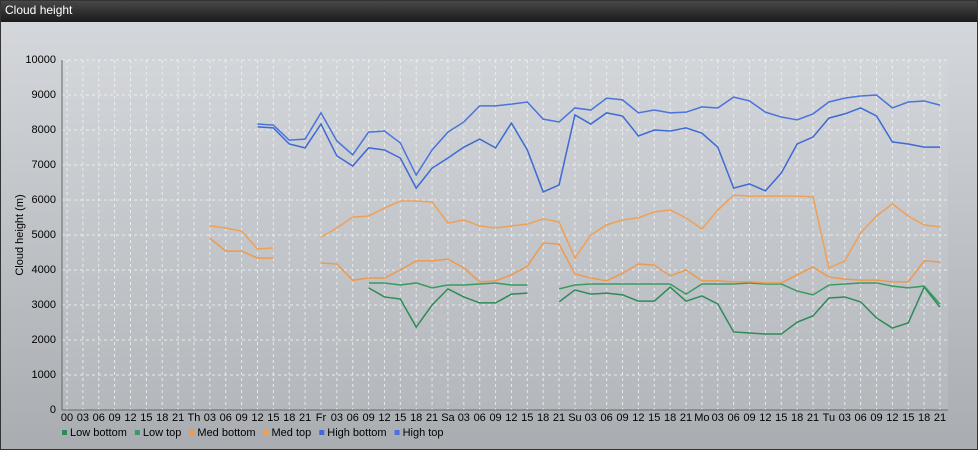 The width and height of the screenshot is (978, 450). What do you see at coordinates (44, 375) in the screenshot?
I see `y-tick-label: 1000` at bounding box center [44, 375].